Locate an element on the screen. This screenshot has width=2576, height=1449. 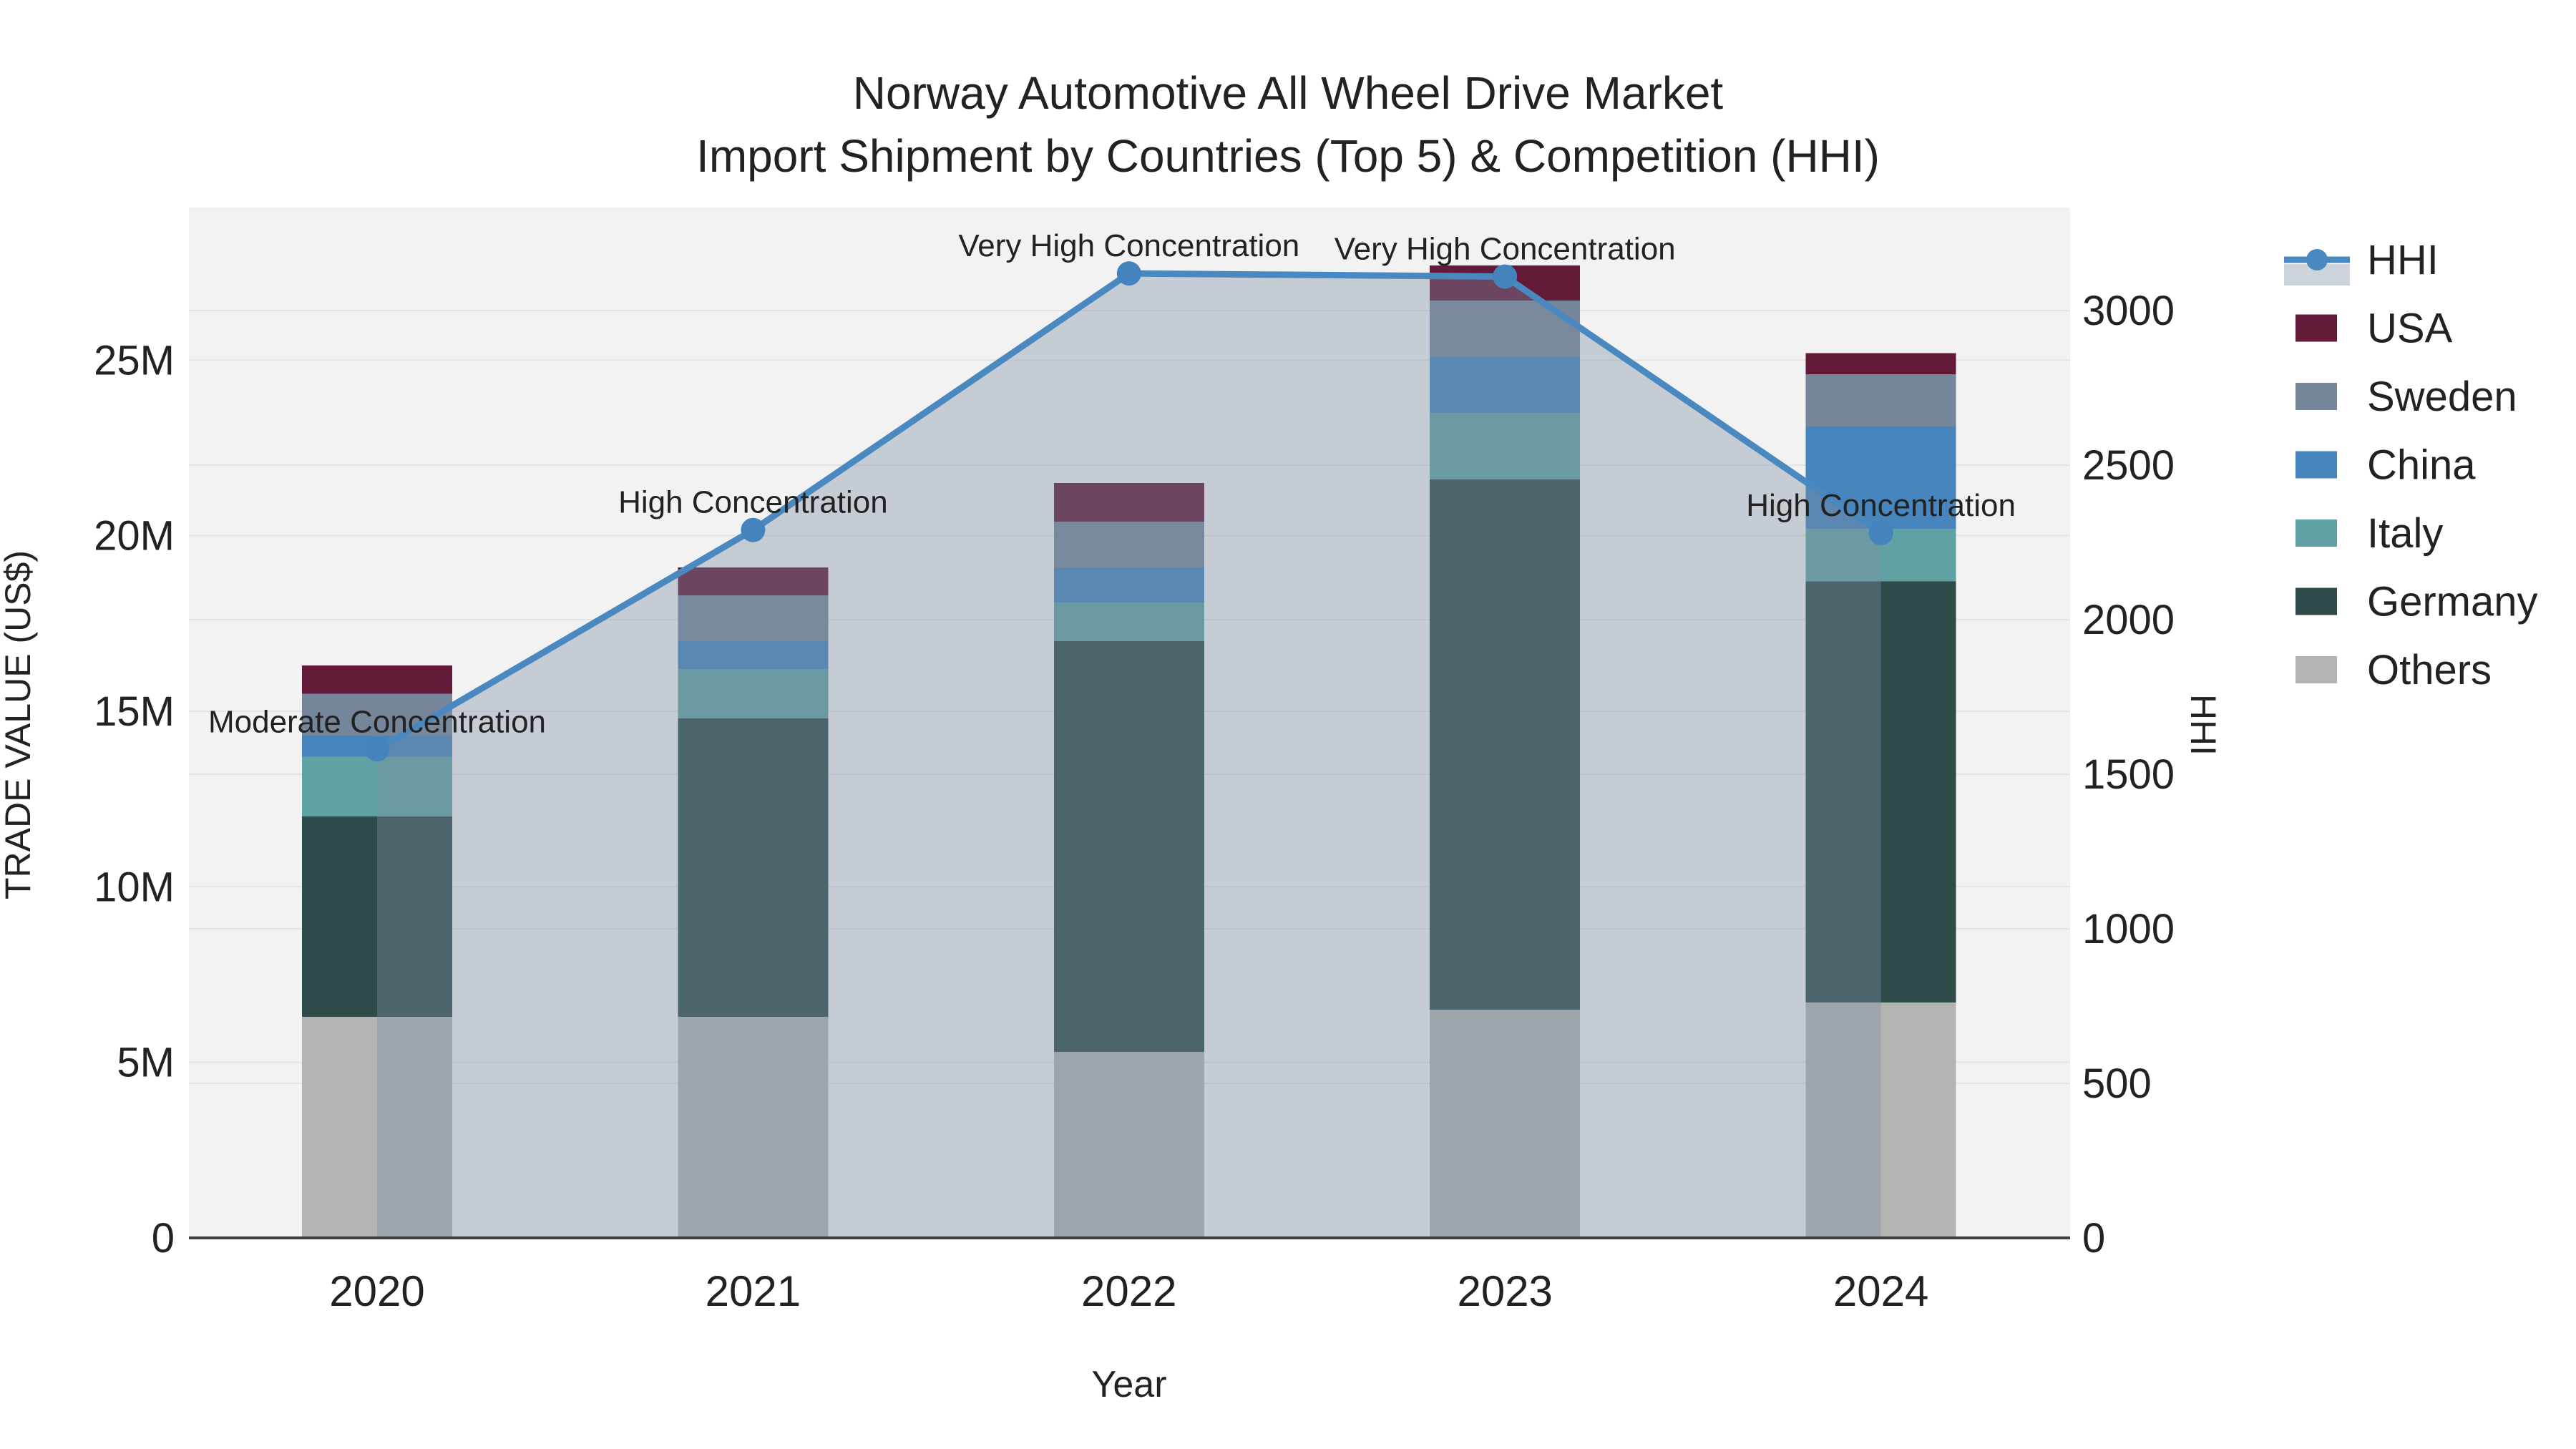
legend-item-germany: Germany is located at coordinates (2417, 602).